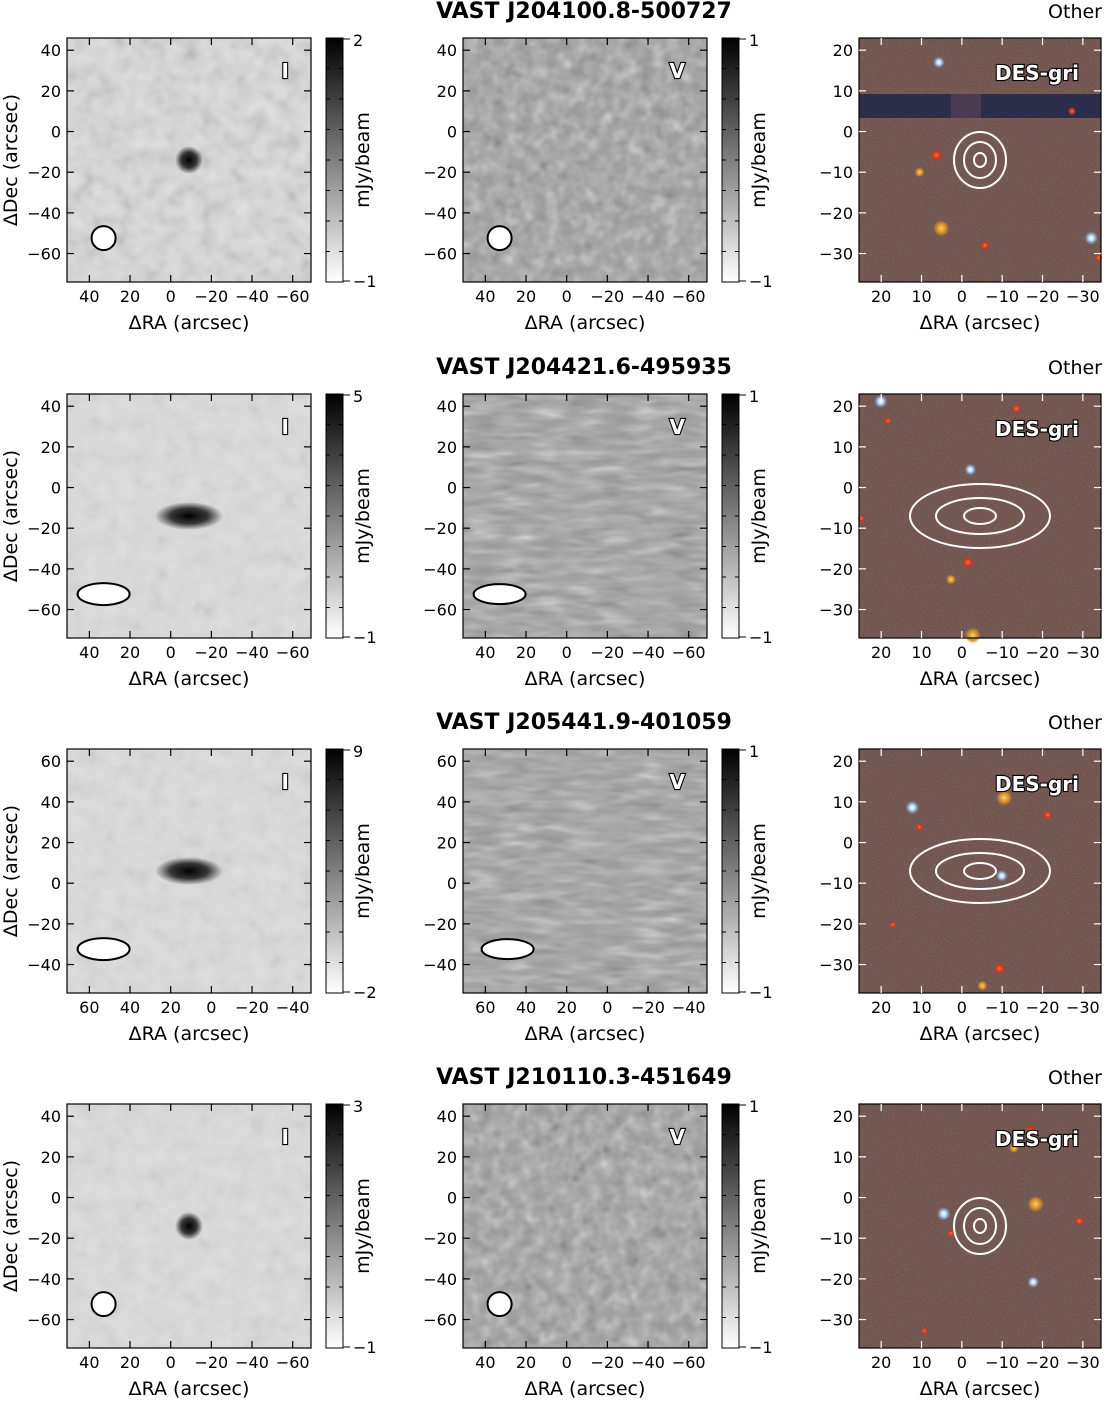 The width and height of the screenshot is (1116, 1406). I want to click on y-tick-label: 10, so click(843, 1157).